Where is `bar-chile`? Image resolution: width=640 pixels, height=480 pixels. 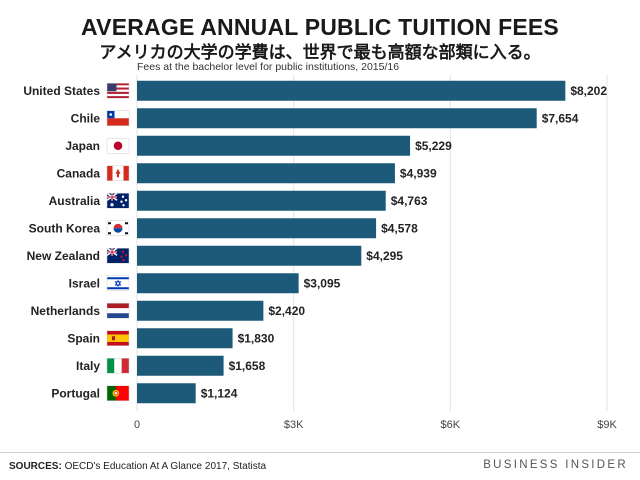 bar-chile is located at coordinates (337, 118).